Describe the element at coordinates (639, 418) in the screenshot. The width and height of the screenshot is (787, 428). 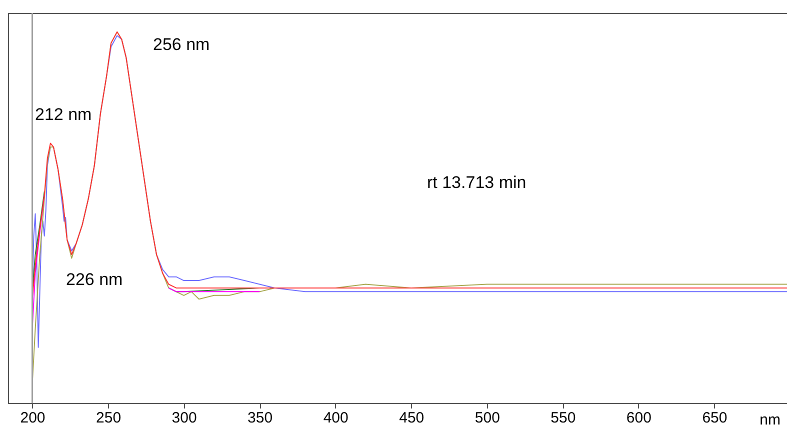
I see `x-tick-label: 600` at that location.